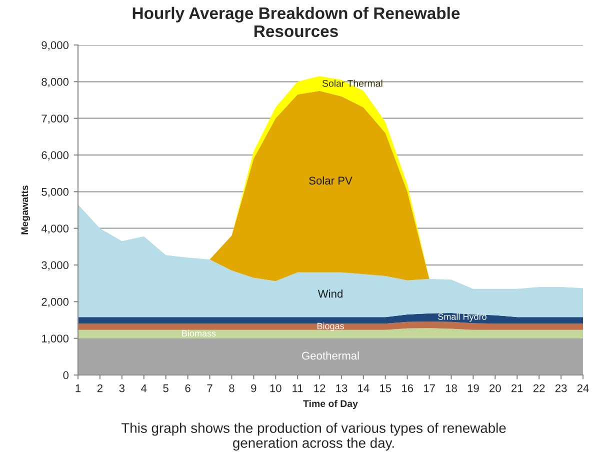 The height and width of the screenshot is (457, 592). What do you see at coordinates (55, 119) in the screenshot?
I see `y-tick-label: 7,000` at bounding box center [55, 119].